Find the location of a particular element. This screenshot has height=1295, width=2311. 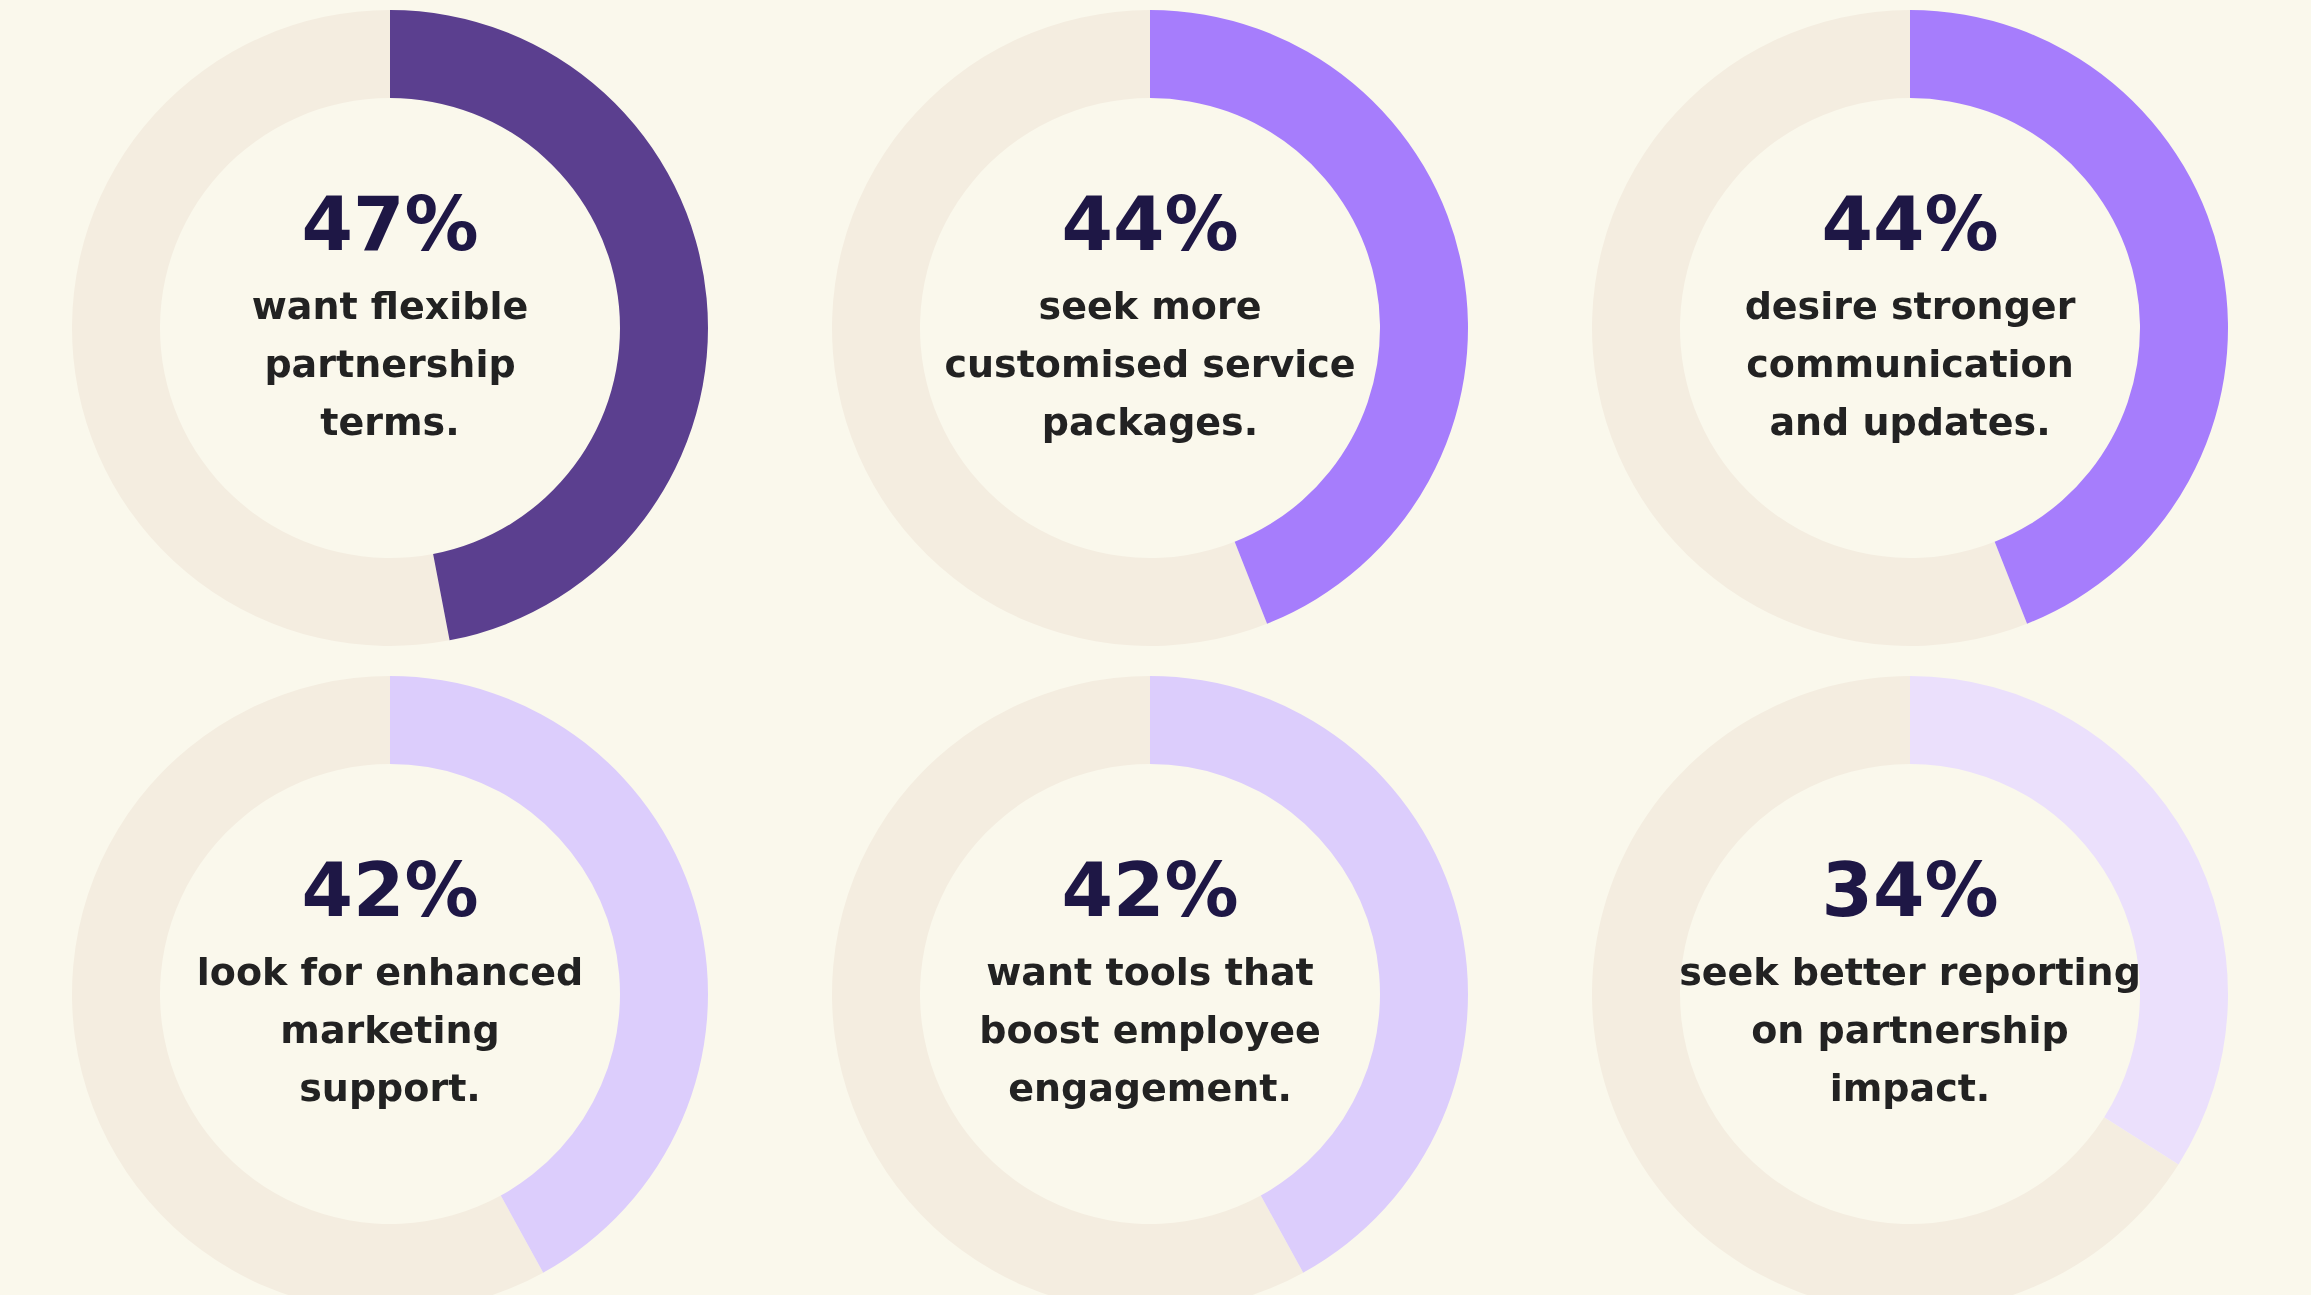

text: want flexible partnership terms. is located at coordinates (390, 364).